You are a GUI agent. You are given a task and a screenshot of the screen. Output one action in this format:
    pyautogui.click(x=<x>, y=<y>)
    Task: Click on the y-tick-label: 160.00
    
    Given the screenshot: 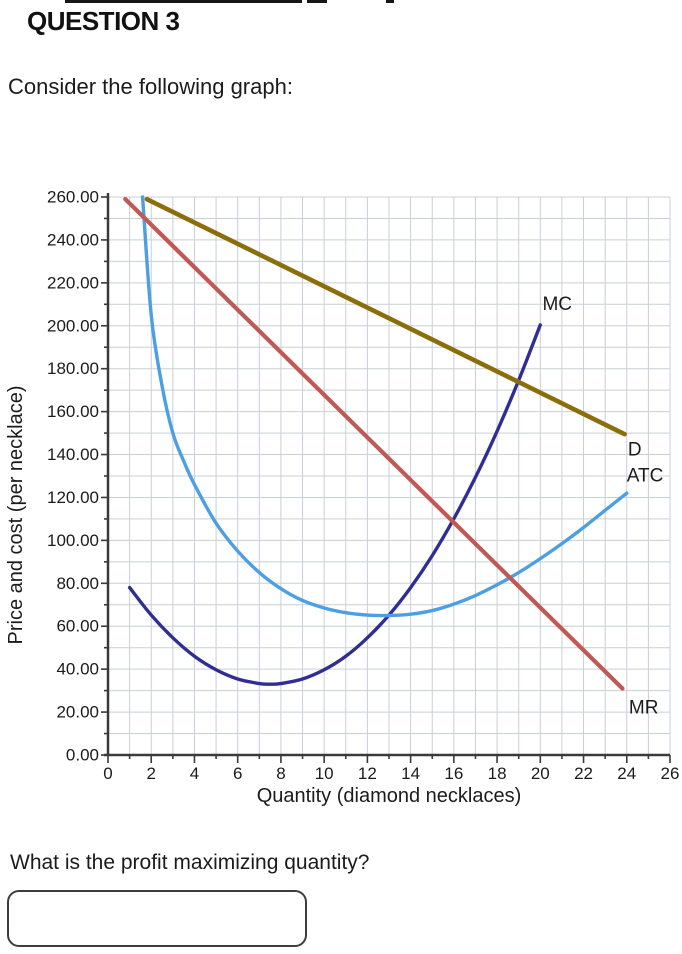 What is the action you would take?
    pyautogui.click(x=73, y=411)
    